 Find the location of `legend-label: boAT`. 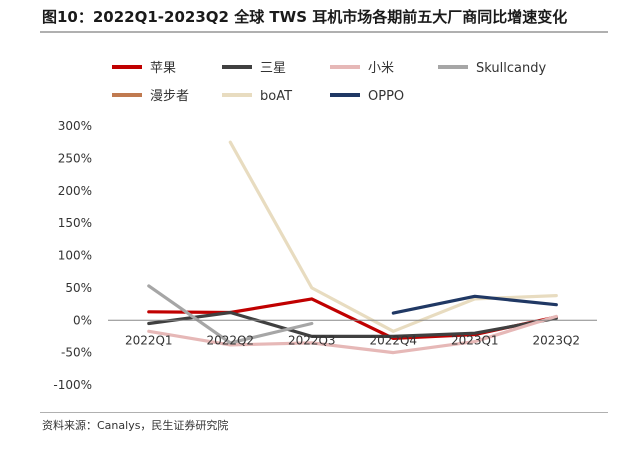

legend-label: boAT is located at coordinates (276, 96).